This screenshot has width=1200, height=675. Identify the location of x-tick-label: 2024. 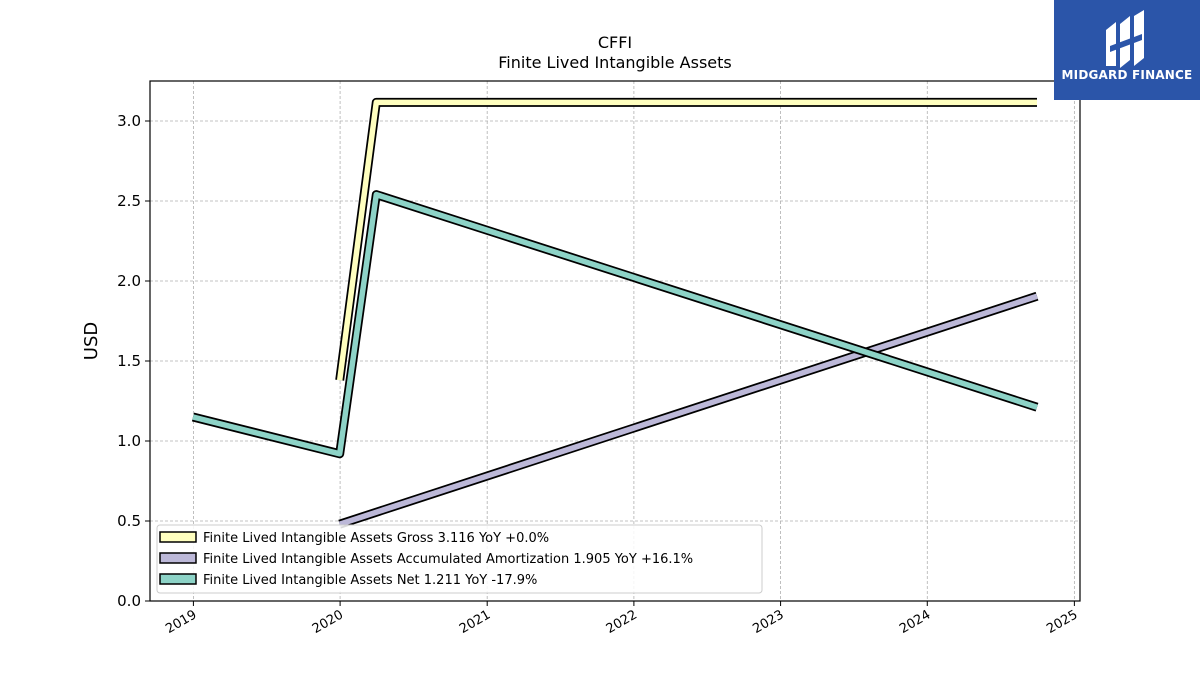
(915, 622).